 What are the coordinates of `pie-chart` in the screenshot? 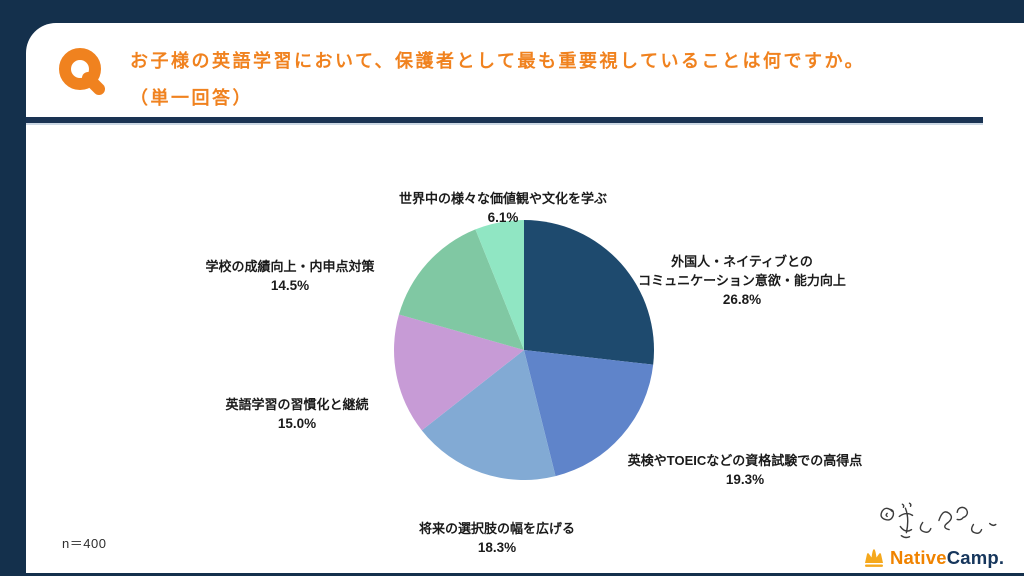 It's located at (524, 350).